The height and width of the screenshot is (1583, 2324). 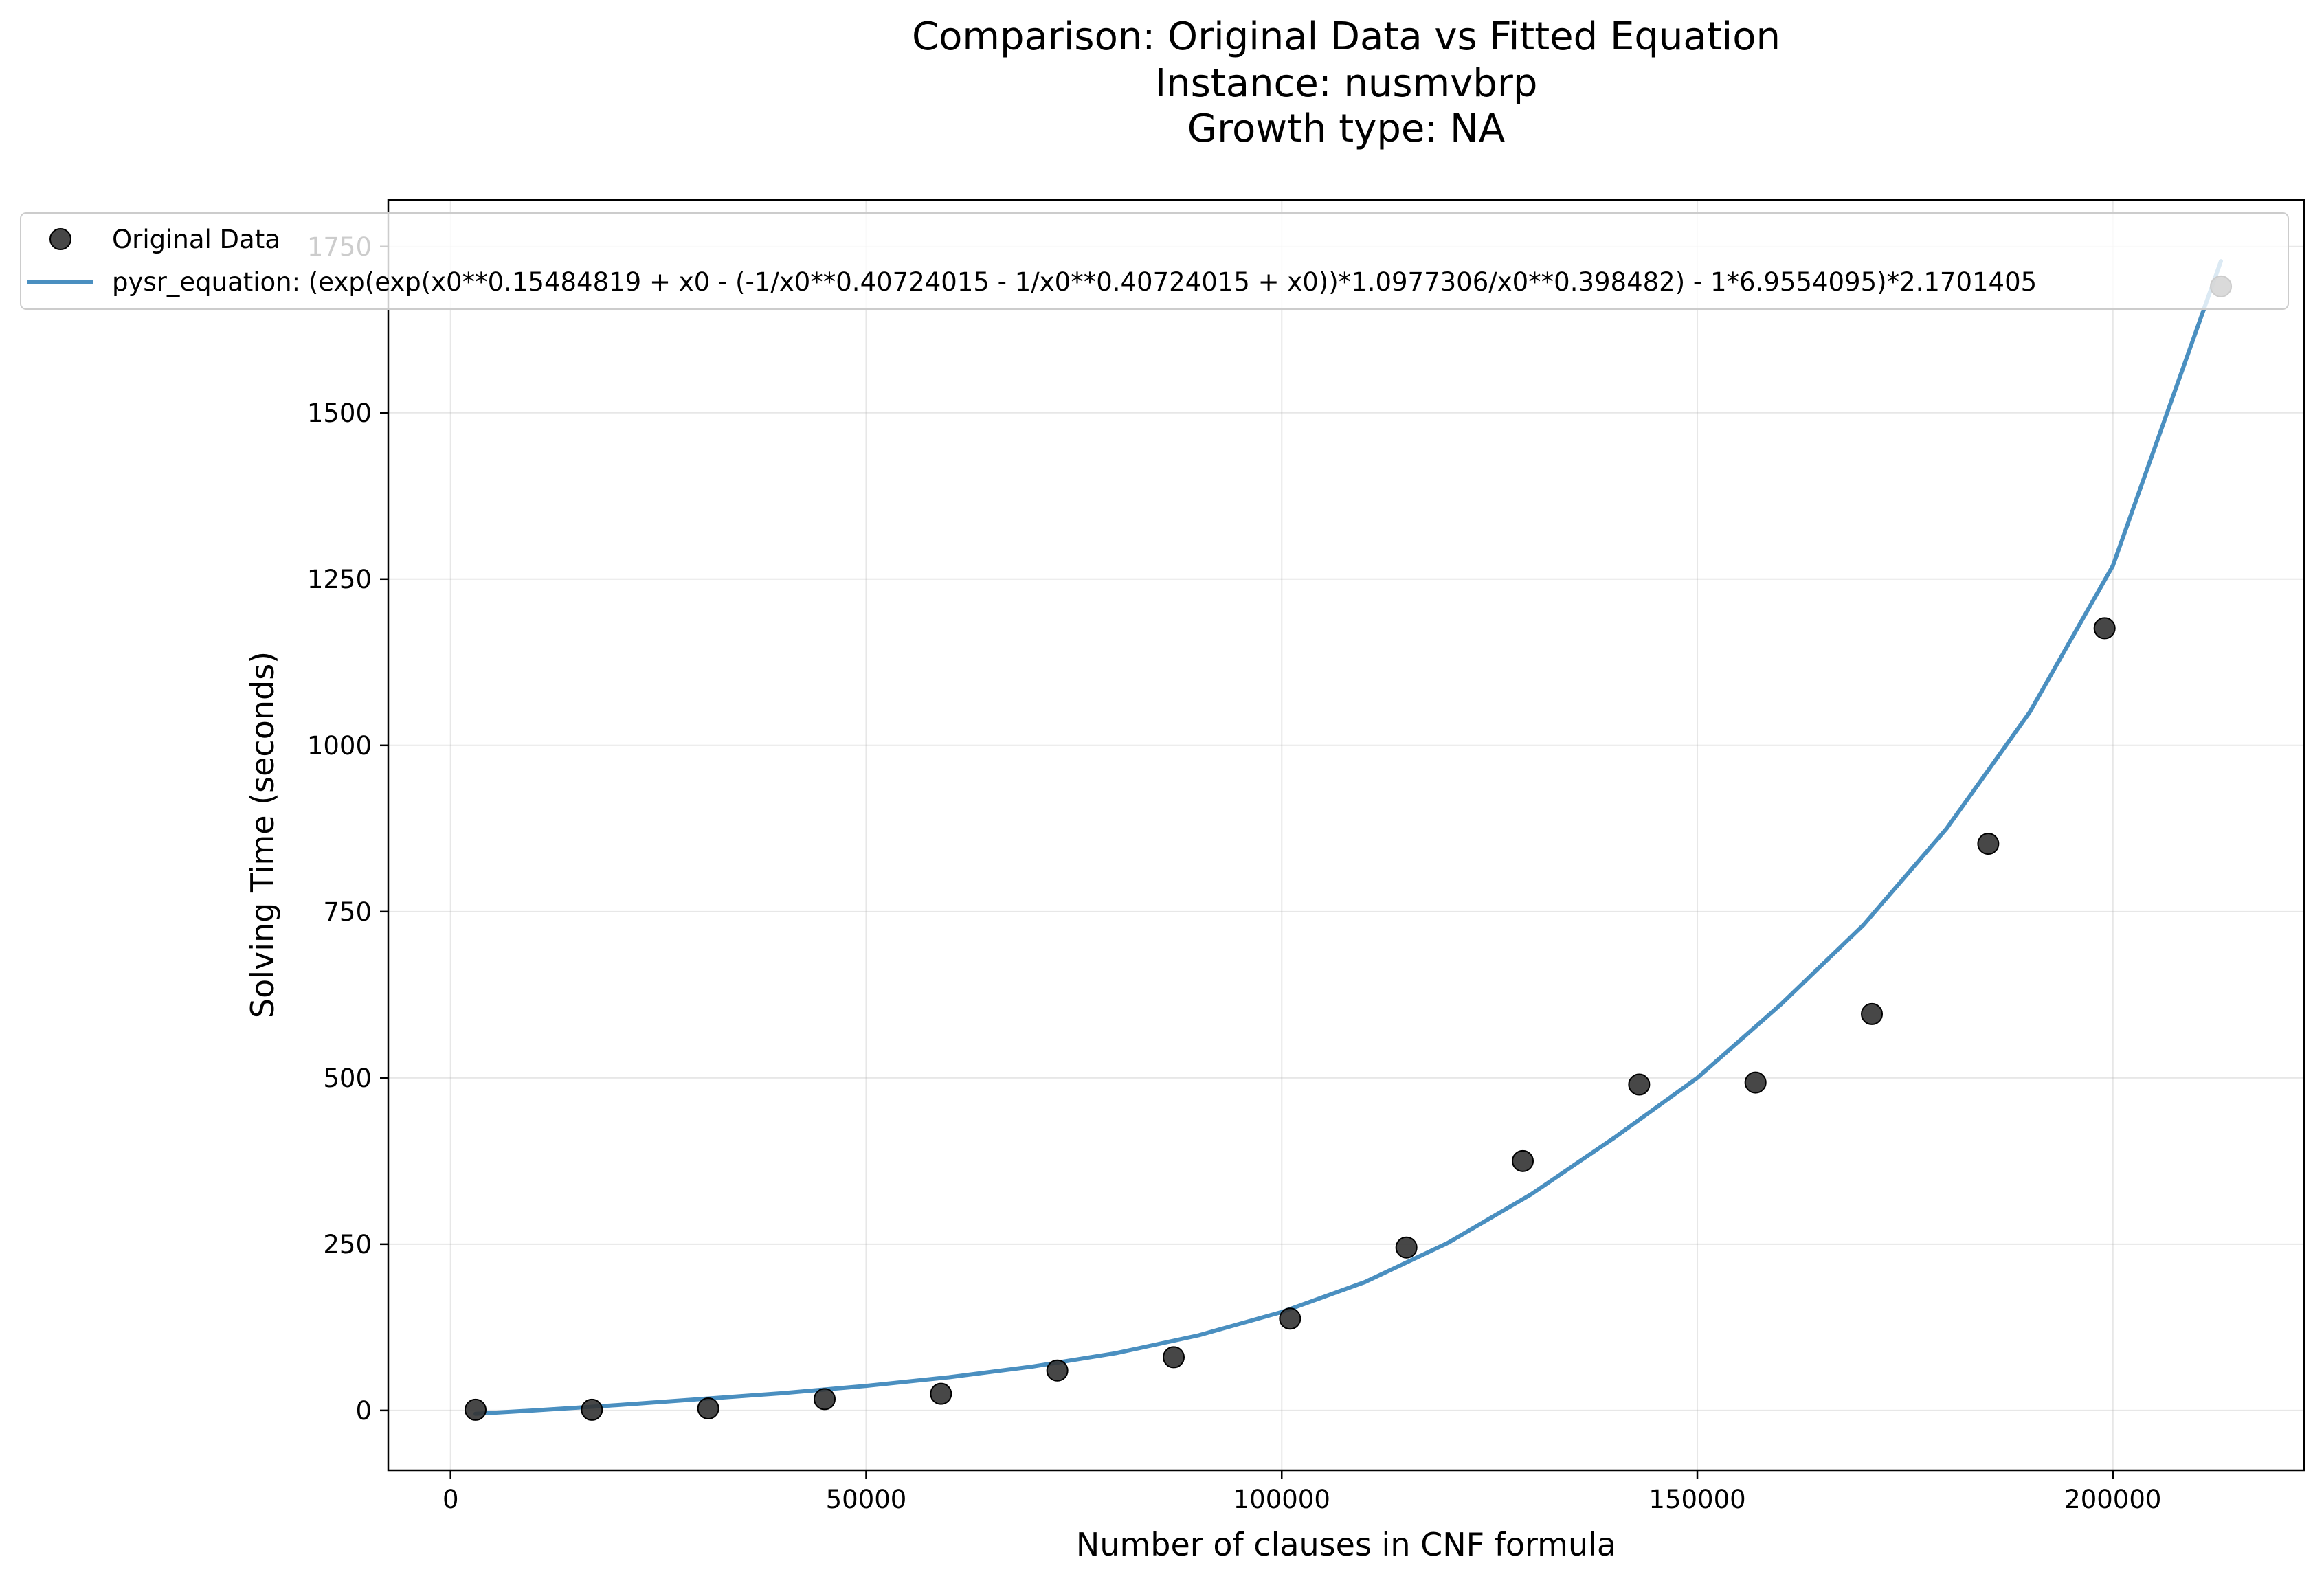 What do you see at coordinates (347, 1244) in the screenshot?
I see `y-tick-label: 250` at bounding box center [347, 1244].